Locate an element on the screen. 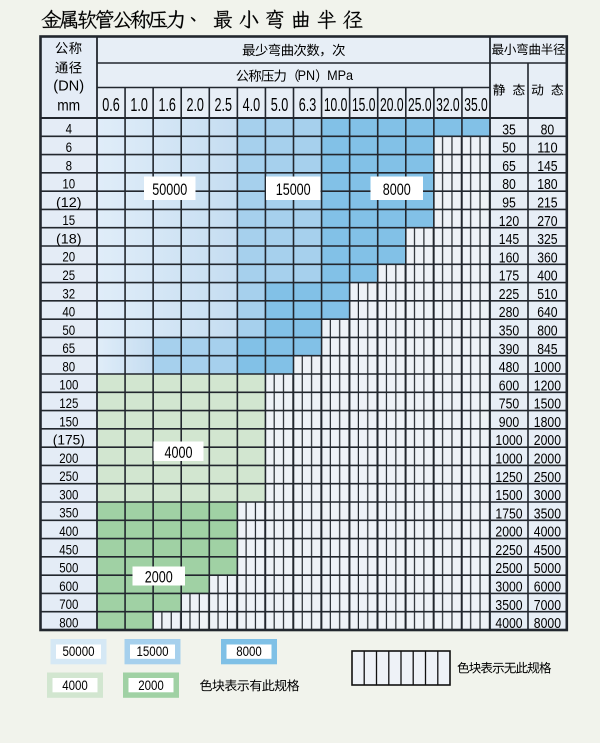 The height and width of the screenshot is (743, 600). svg-text: 1.0 is located at coordinates (139, 105).